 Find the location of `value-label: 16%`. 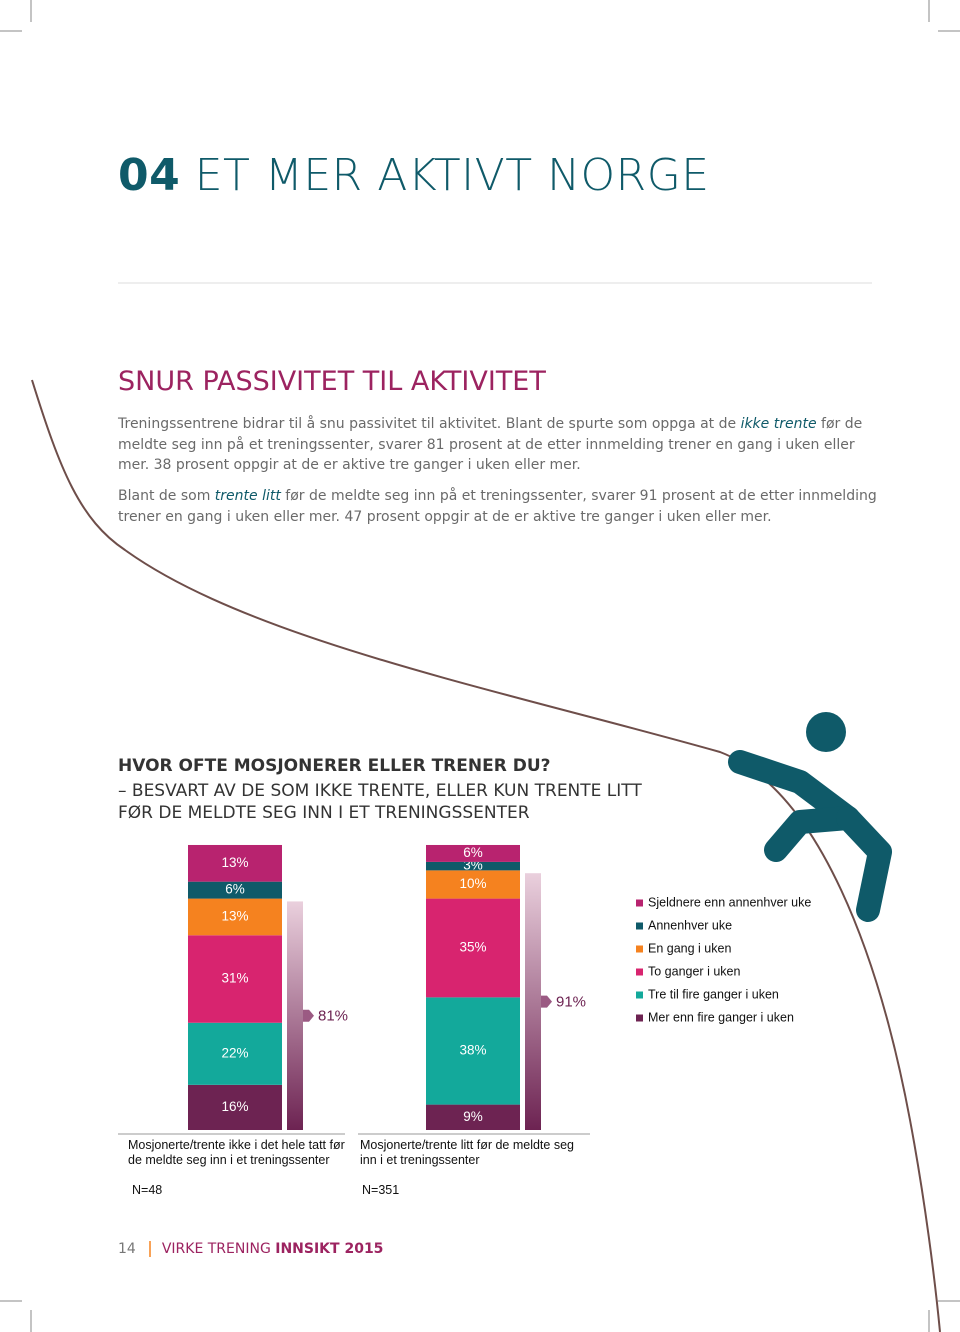

value-label: 16% is located at coordinates (234, 1106).